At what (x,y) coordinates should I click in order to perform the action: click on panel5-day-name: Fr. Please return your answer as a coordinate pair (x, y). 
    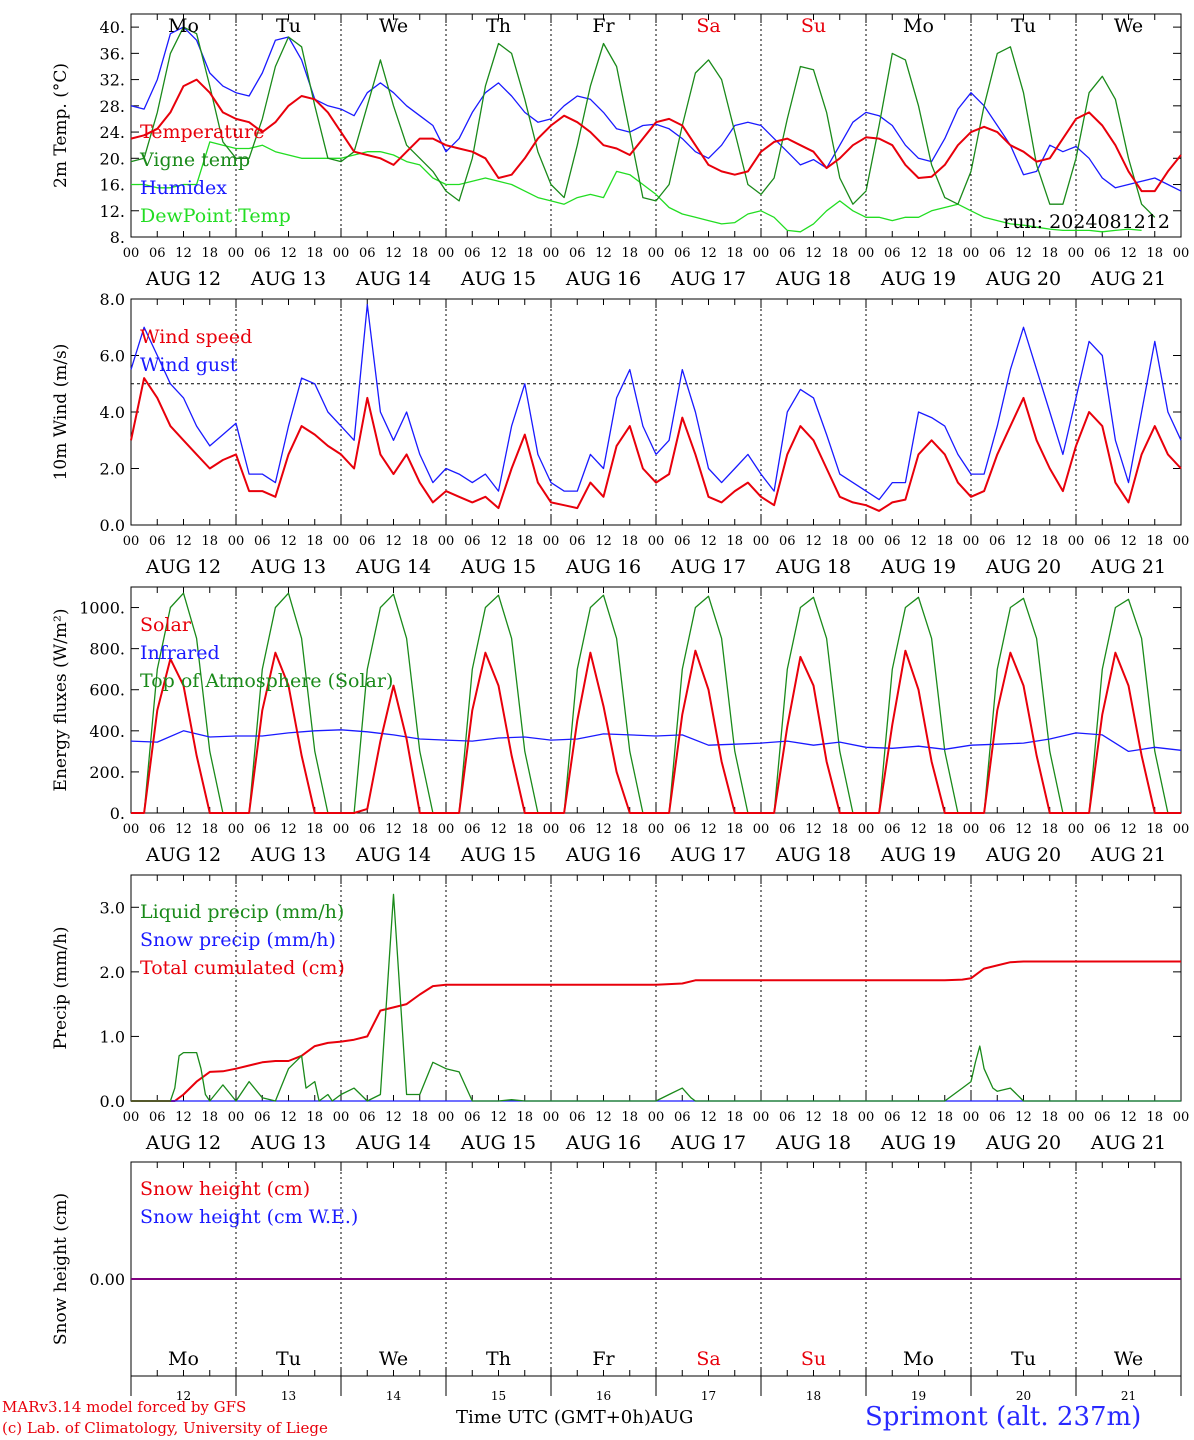
    Looking at the image, I should click on (603, 1359).